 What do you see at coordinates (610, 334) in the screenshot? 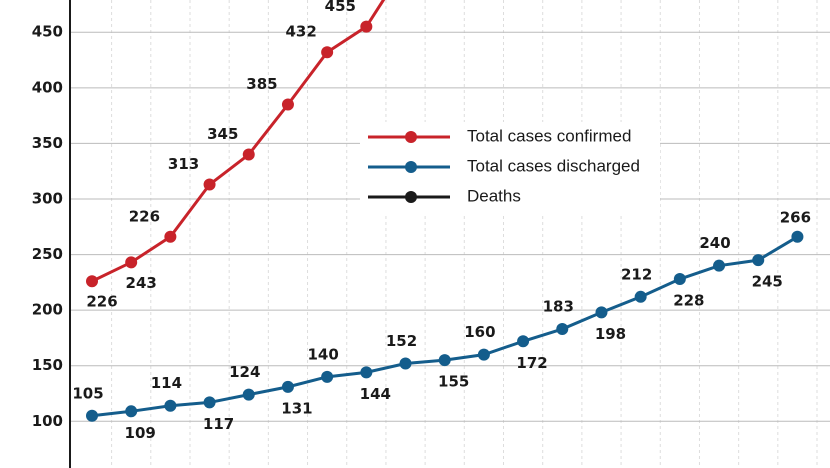
I see `data-label: 198` at bounding box center [610, 334].